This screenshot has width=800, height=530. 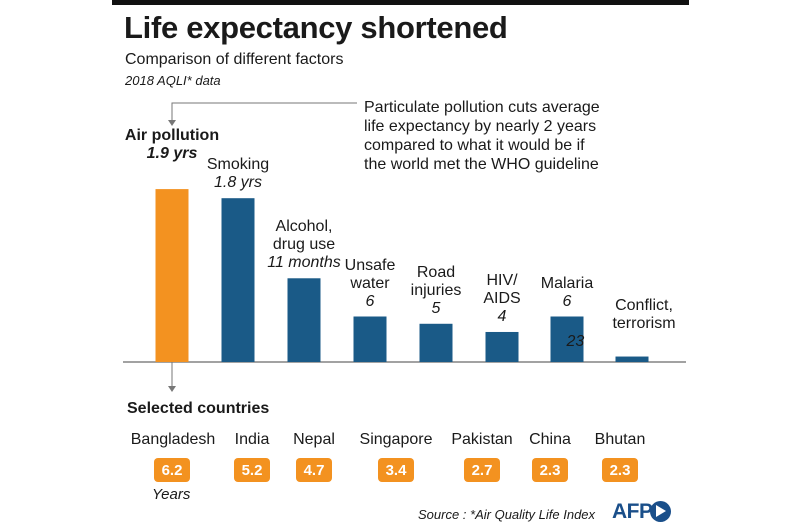 What do you see at coordinates (172, 389) in the screenshot?
I see `countries-arrow-icon` at bounding box center [172, 389].